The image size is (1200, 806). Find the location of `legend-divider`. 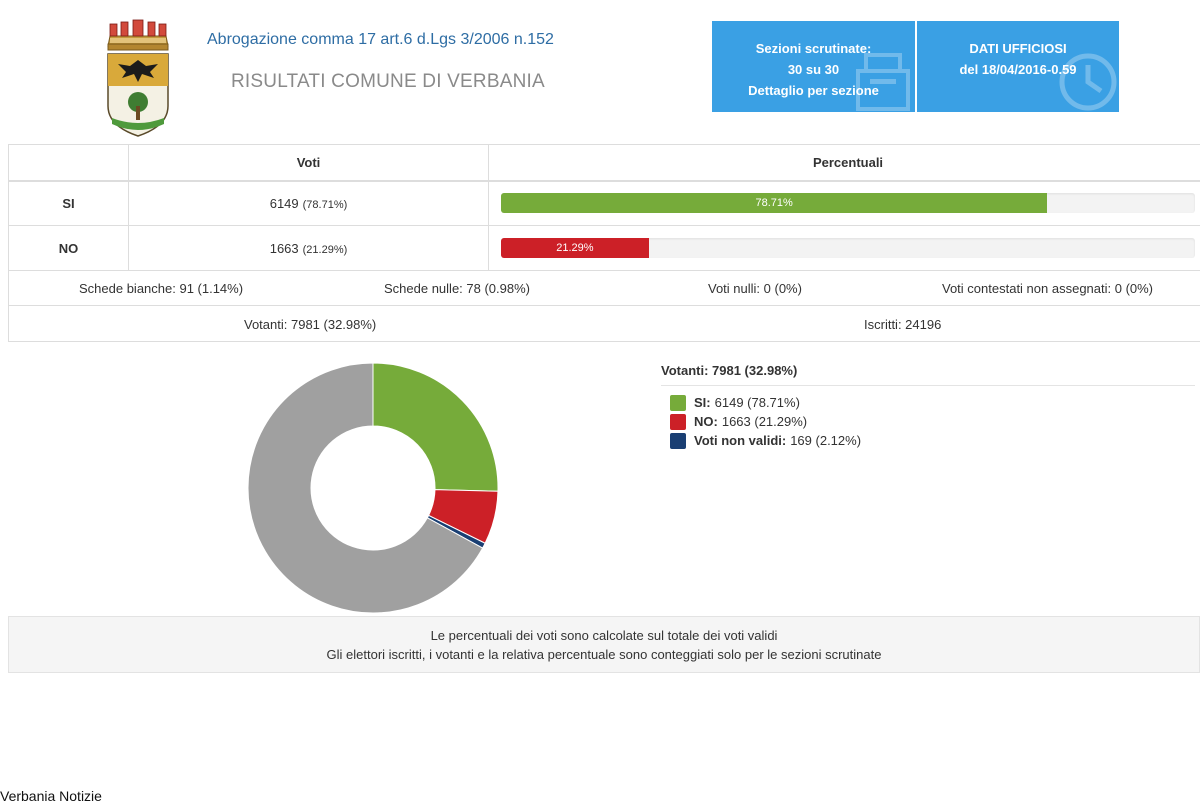

legend-divider is located at coordinates (928, 385).